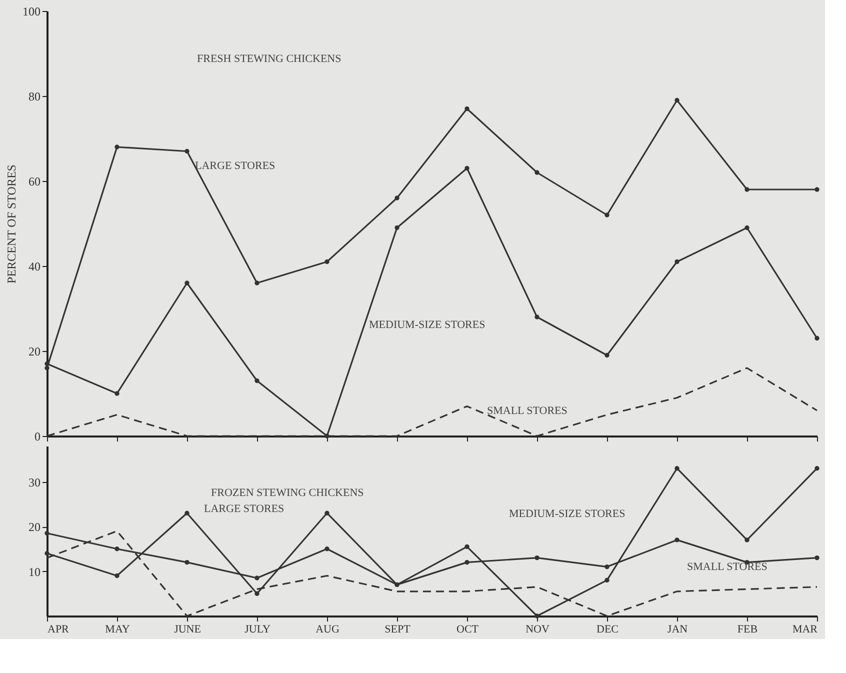  Describe the element at coordinates (59, 630) in the screenshot. I see `x-tick-label: APR` at that location.